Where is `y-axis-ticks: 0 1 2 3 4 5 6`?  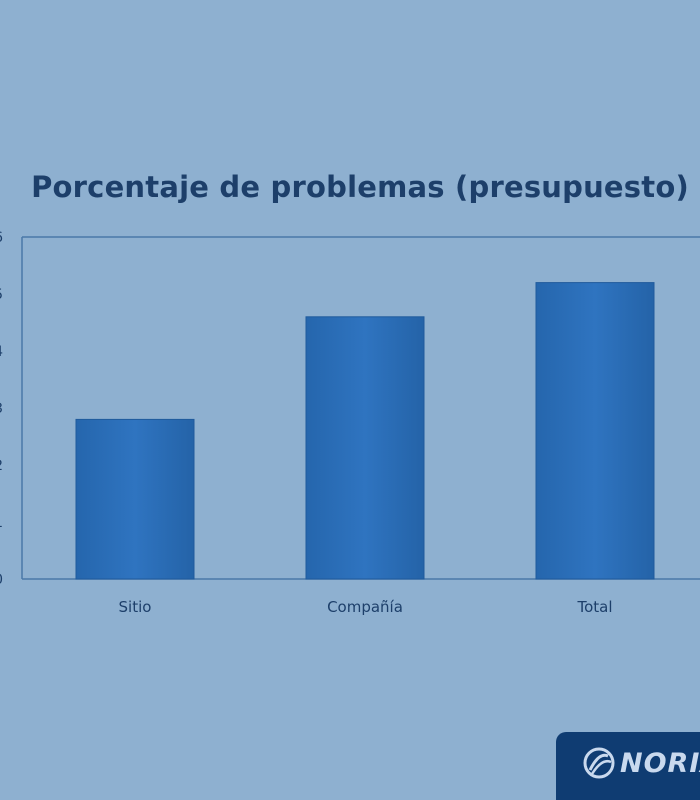 y-axis-ticks: 0 1 2 3 4 5 6 is located at coordinates (1, 409).